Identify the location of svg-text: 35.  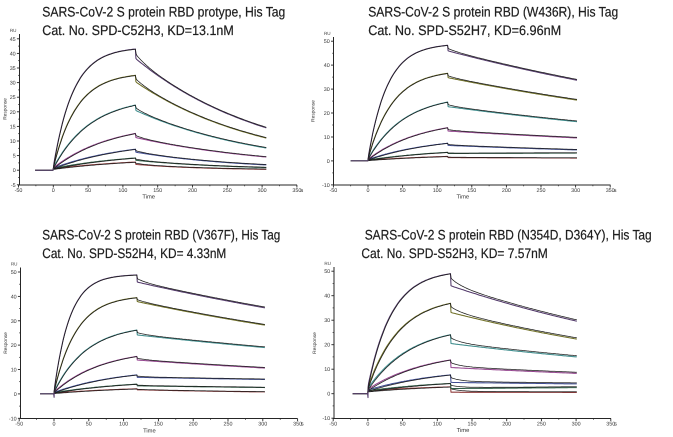
(13, 69).